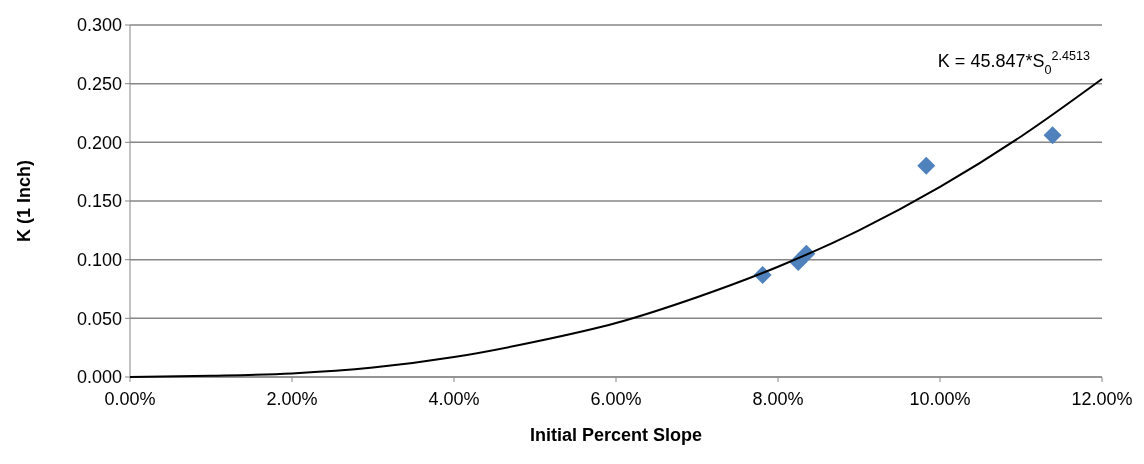  Describe the element at coordinates (99, 201) in the screenshot. I see `y-tick-label: 0.150` at that location.